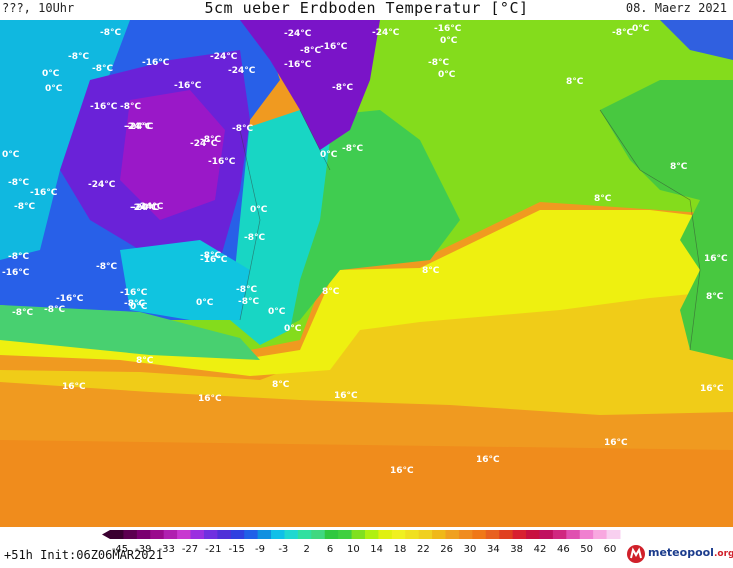 This screenshot has width=733, height=568. I want to click on scale-tick: 10, so click(353, 549).